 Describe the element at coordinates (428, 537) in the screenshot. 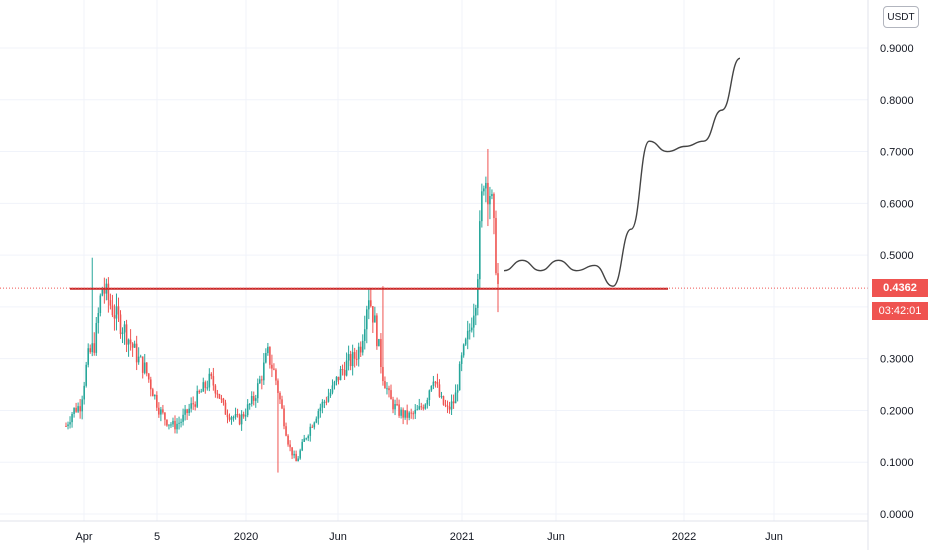

I see `x-axis: Apr 5 2020 Jun 2021 Jun 2022 Jun` at that location.